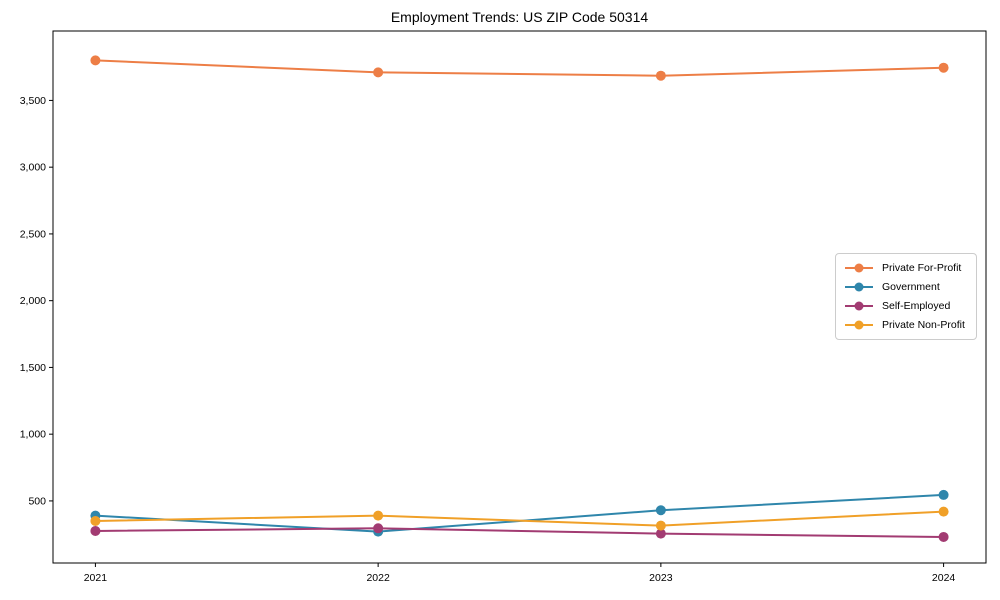  Describe the element at coordinates (95, 520) in the screenshot. I see `data-point-private-non-profit-2021` at that location.